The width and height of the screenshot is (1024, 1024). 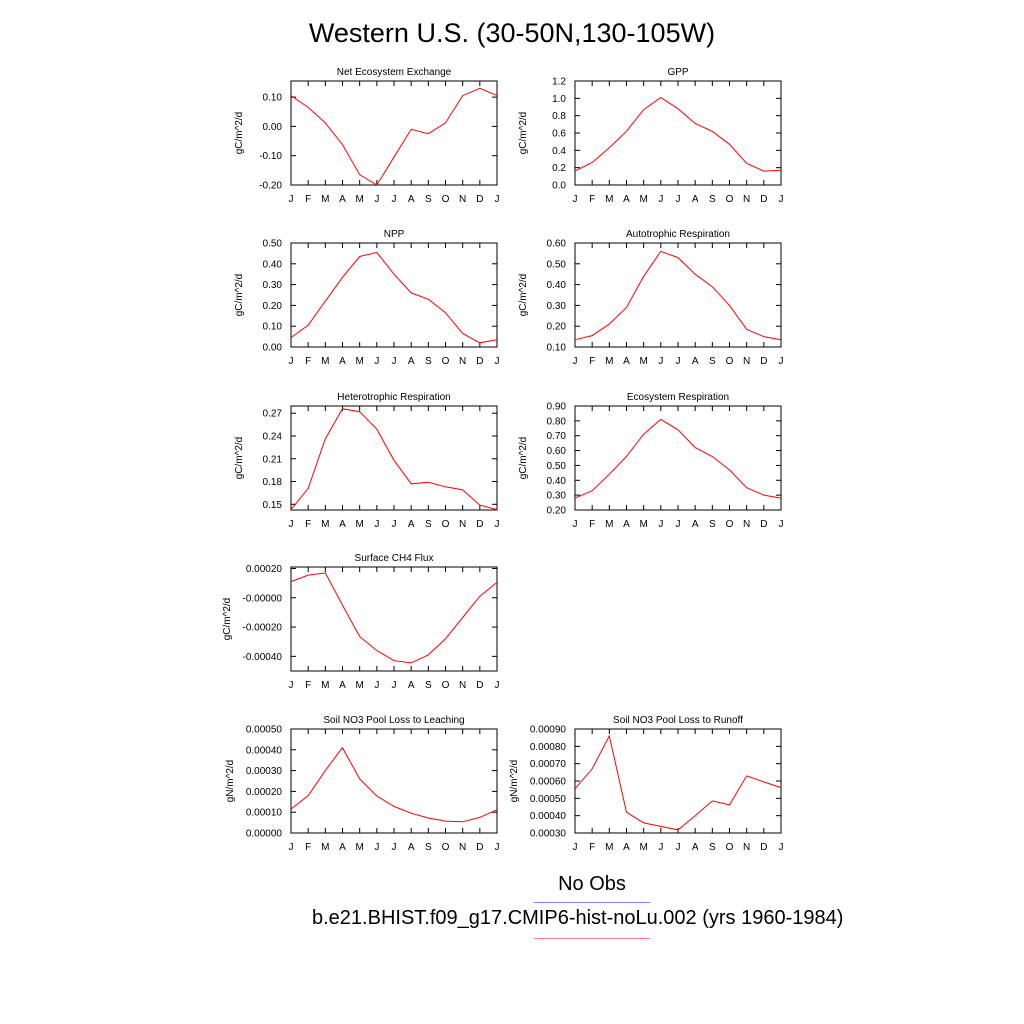 I want to click on y-tick-label: 0.20, so click(x=557, y=327).